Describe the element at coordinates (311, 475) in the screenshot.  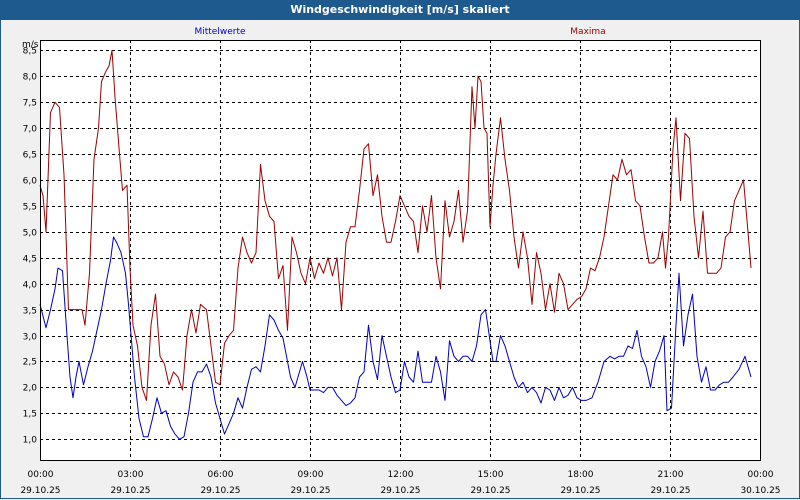
I see `x-tick-time: 09:00` at that location.